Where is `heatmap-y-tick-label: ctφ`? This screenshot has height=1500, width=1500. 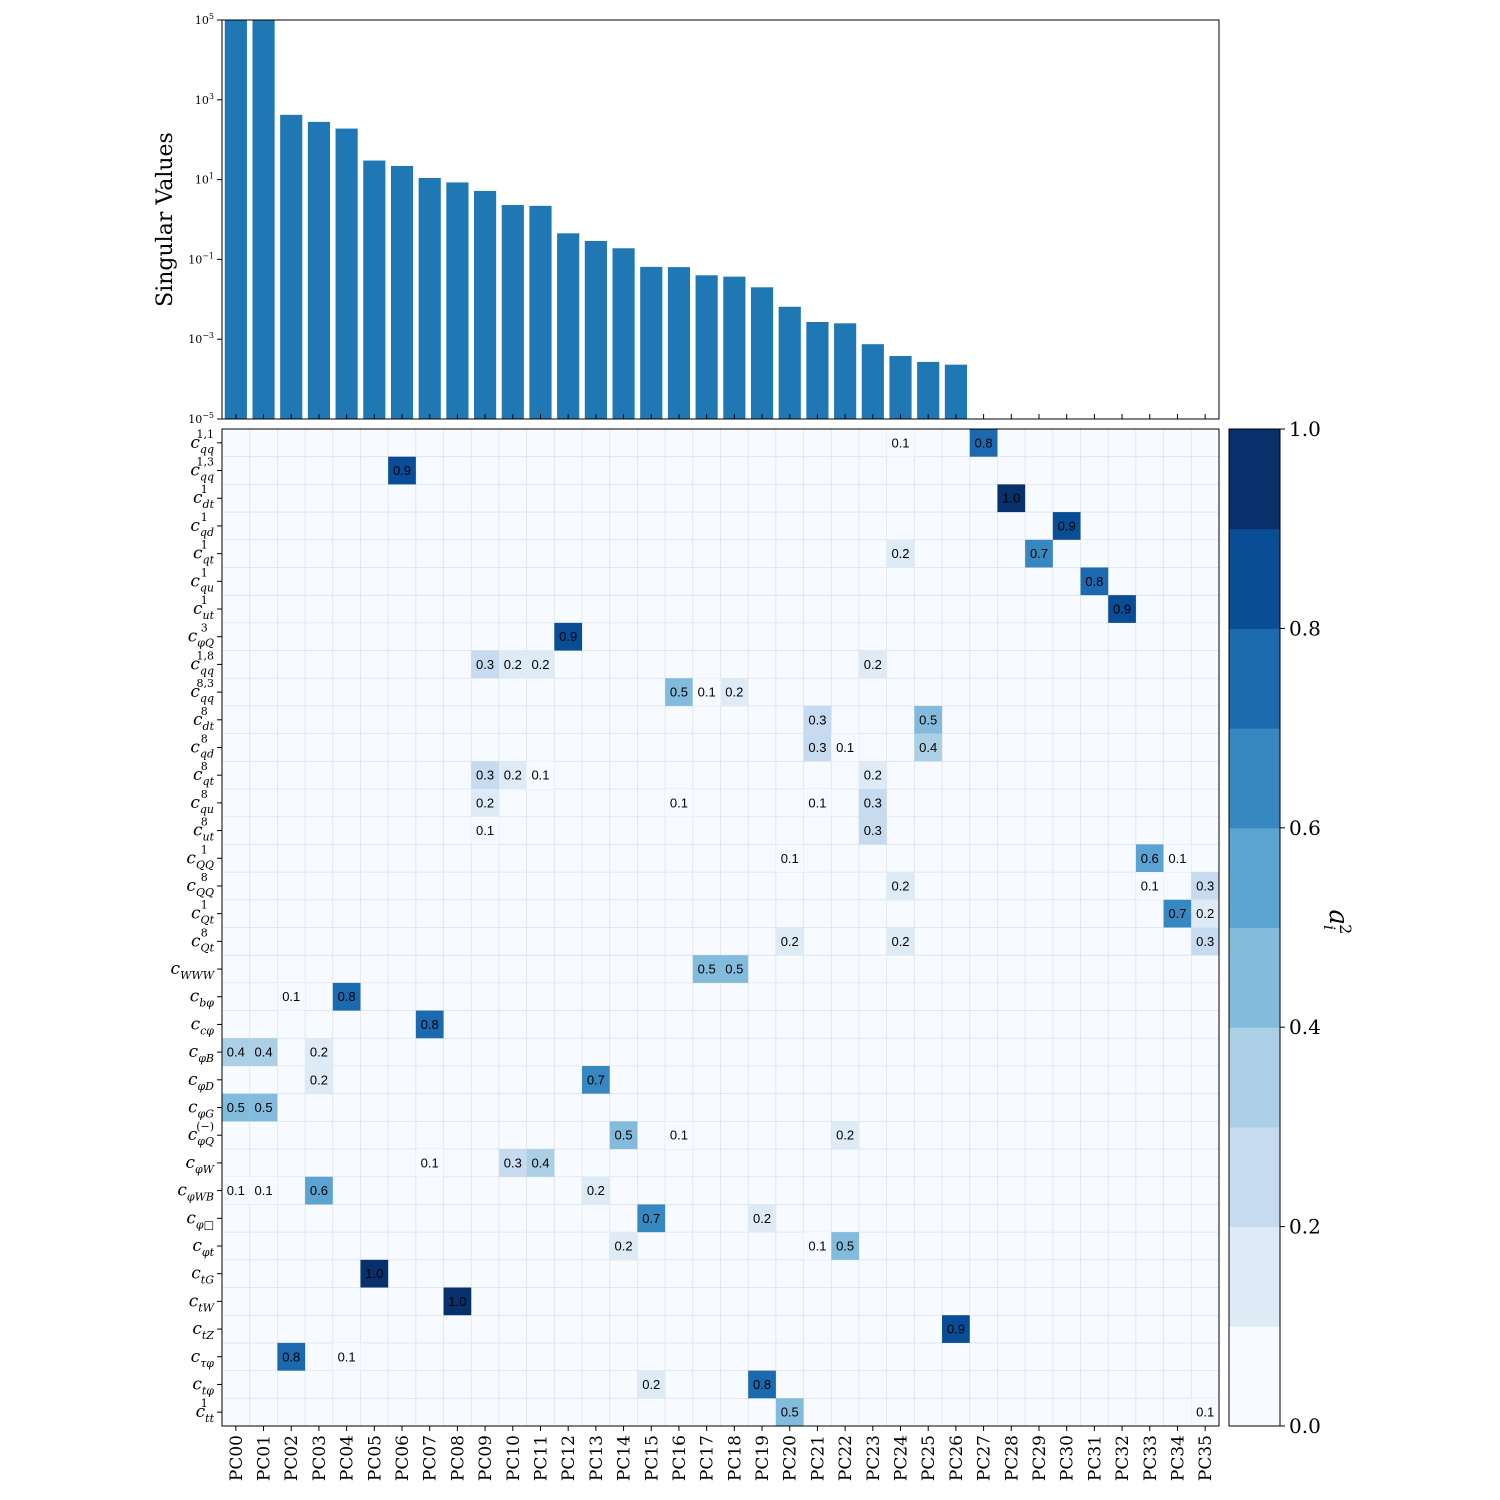 heatmap-y-tick-label: ctφ is located at coordinates (203, 1385).